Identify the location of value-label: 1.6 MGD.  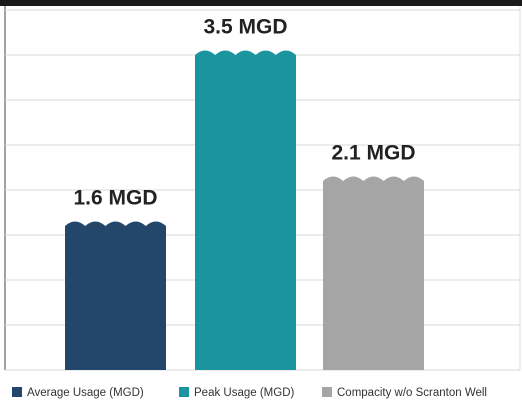
(115, 198).